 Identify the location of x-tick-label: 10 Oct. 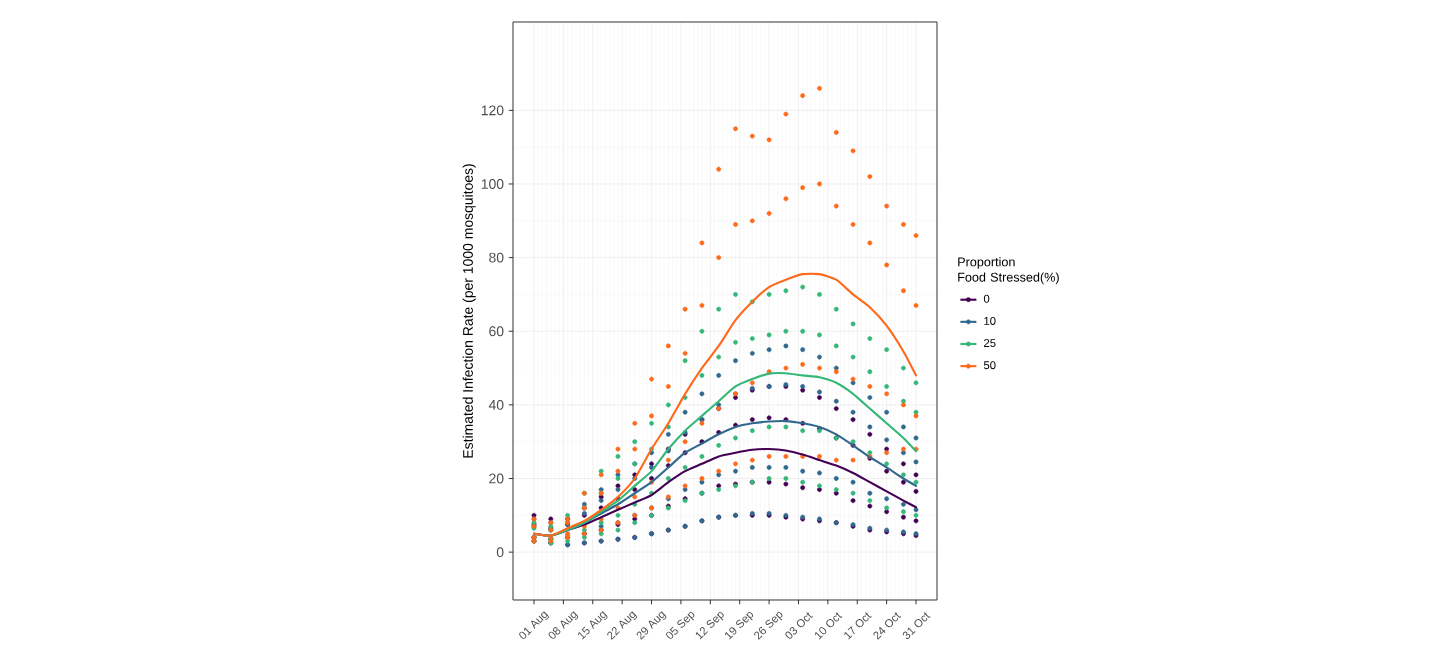
(829, 626).